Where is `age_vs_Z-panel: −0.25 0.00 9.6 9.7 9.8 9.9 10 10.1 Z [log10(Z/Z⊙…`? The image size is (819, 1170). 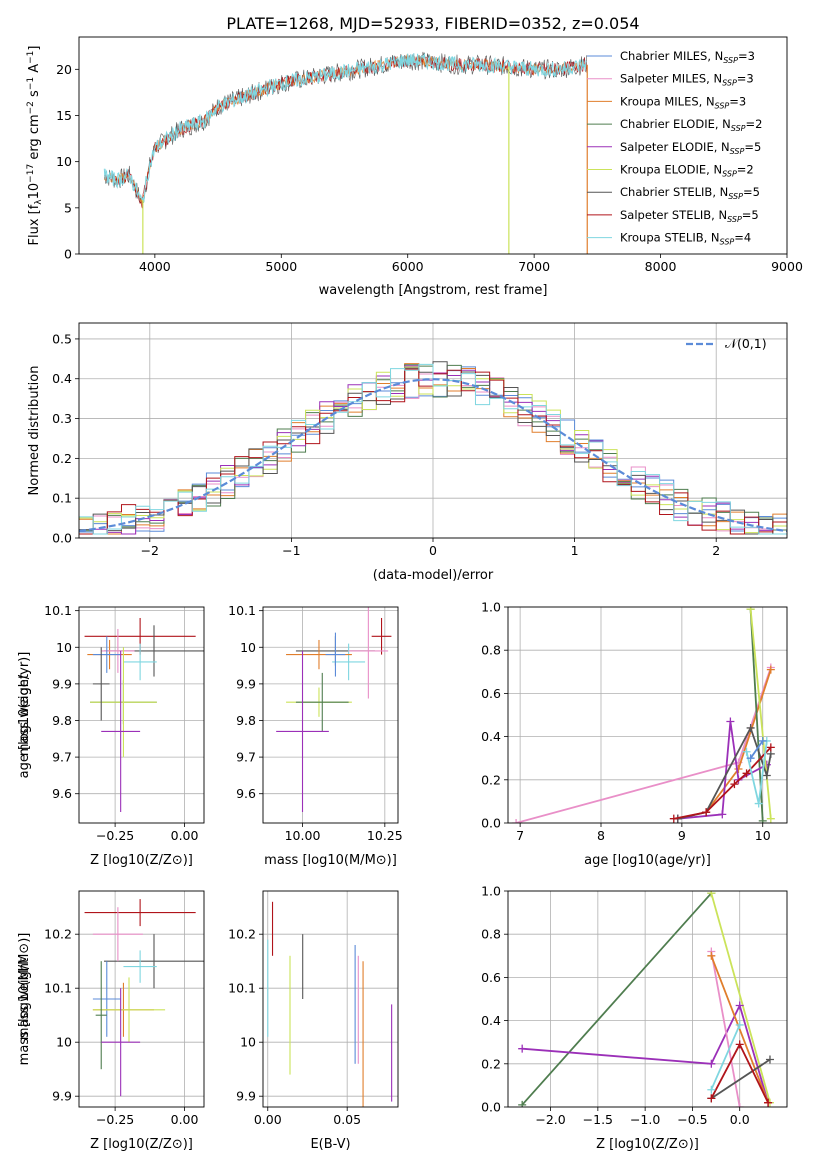
age_vs_Z-panel: −0.25 0.00 9.6 9.7 9.8 9.9 10 10.1 Z [log10(Z/Z⊙… is located at coordinates (111, 735).